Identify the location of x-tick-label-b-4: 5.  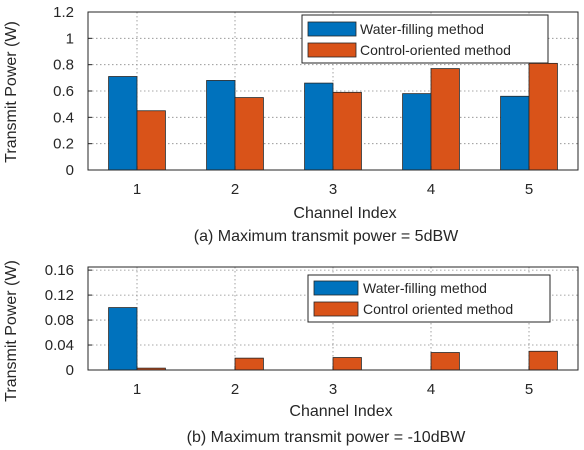
(529, 389).